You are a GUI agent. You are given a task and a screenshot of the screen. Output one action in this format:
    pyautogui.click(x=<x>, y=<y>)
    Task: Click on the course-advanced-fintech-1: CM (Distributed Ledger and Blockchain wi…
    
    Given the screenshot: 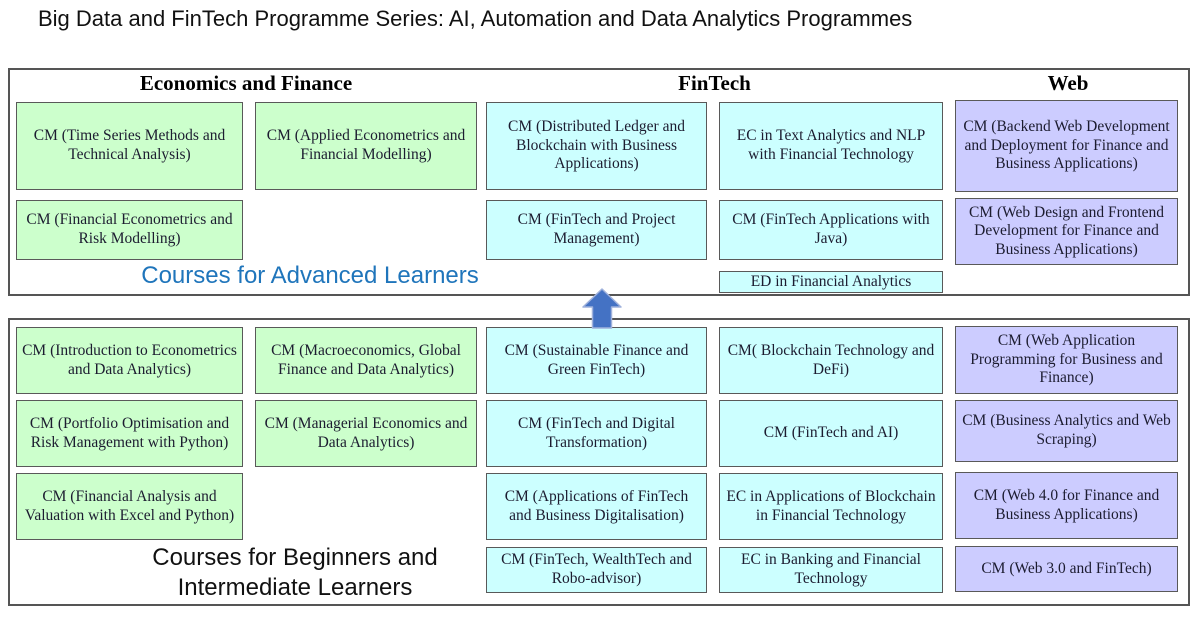 What is the action you would take?
    pyautogui.click(x=596, y=146)
    